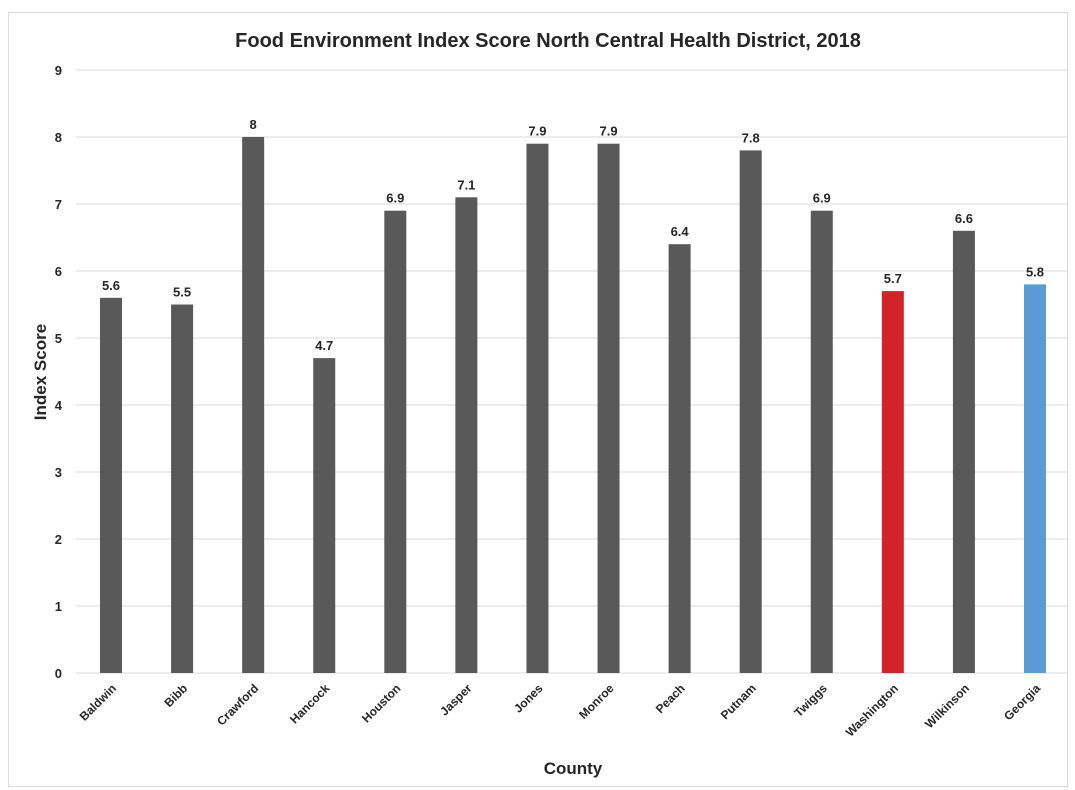 The image size is (1075, 790). I want to click on bar-crawford, so click(253, 405).